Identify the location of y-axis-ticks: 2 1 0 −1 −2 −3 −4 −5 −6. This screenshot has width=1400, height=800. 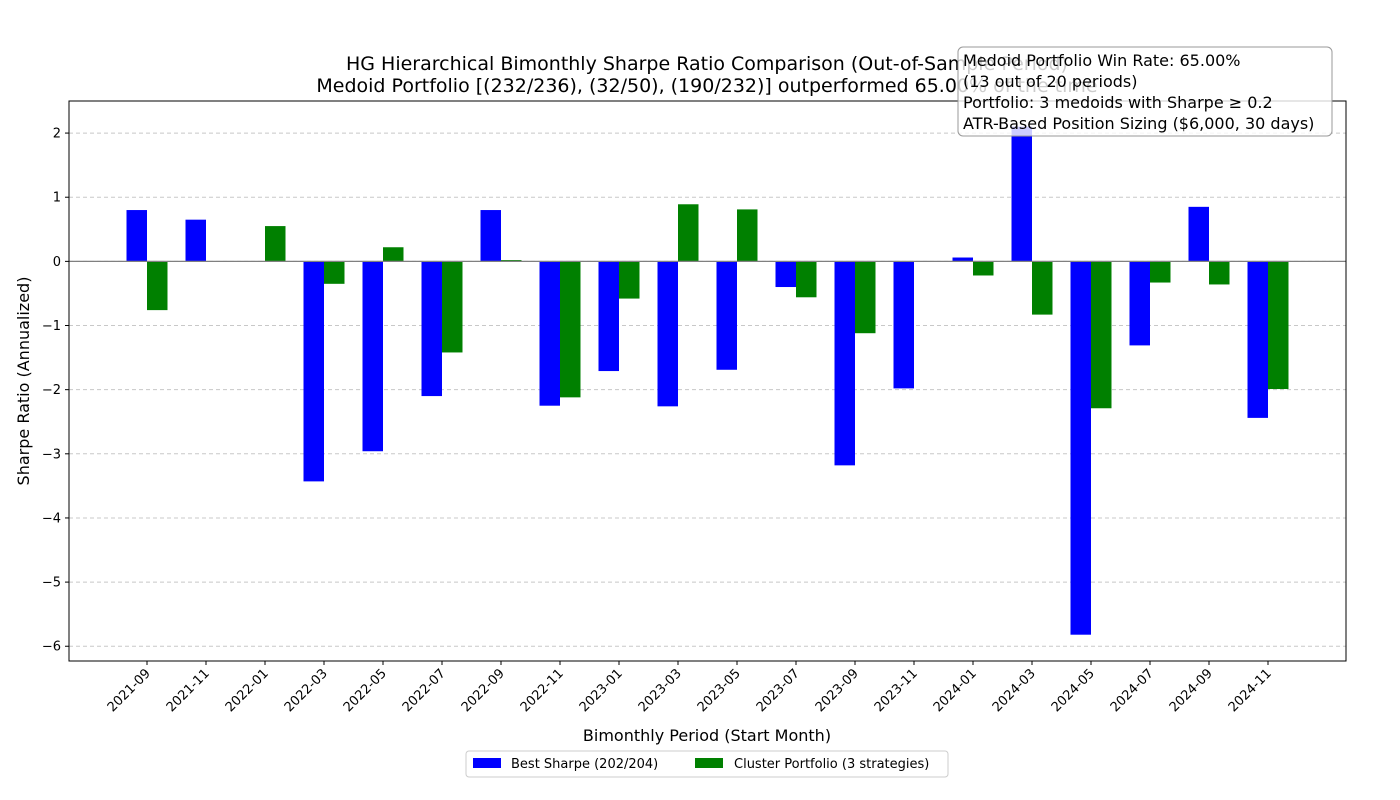
(55, 391).